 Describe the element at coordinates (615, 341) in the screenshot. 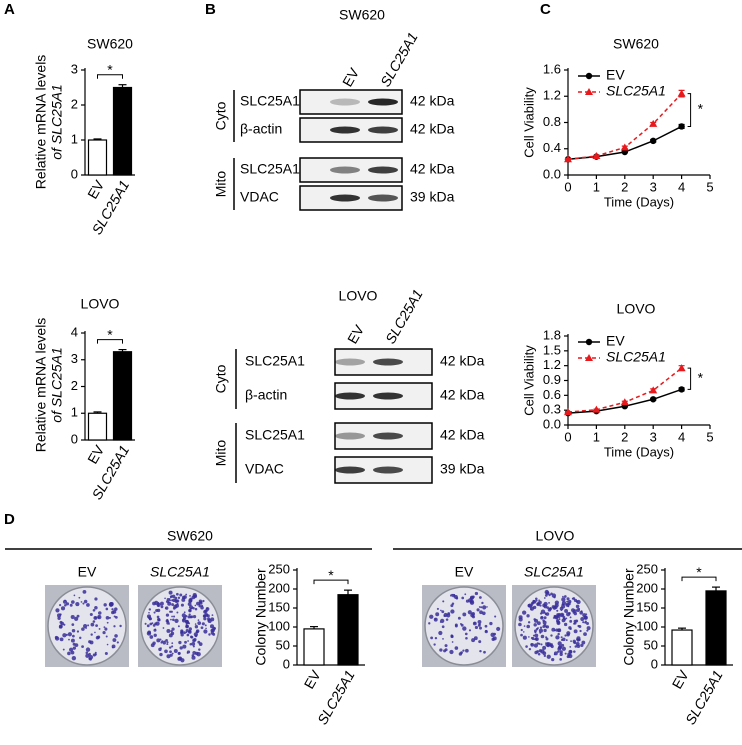

I see `legend-label: EV` at that location.